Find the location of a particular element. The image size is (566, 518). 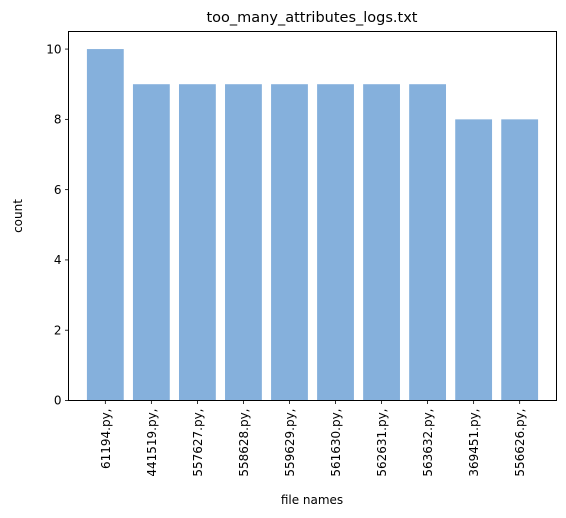

y-tick-label: 6 is located at coordinates (58, 190).